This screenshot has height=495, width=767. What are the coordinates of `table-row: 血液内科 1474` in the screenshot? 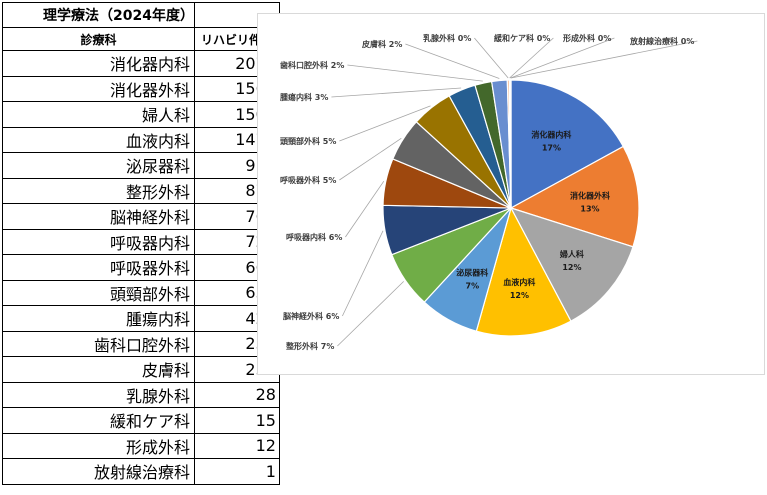 It's located at (141, 139).